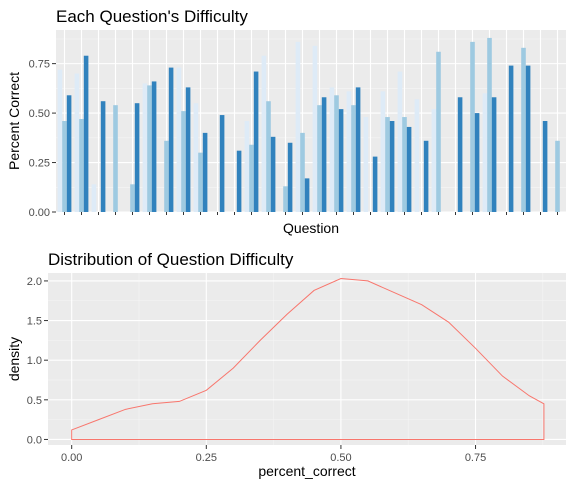  What do you see at coordinates (39, 114) in the screenshot?
I see `chart1-y-tick-label: 0.50` at bounding box center [39, 114].